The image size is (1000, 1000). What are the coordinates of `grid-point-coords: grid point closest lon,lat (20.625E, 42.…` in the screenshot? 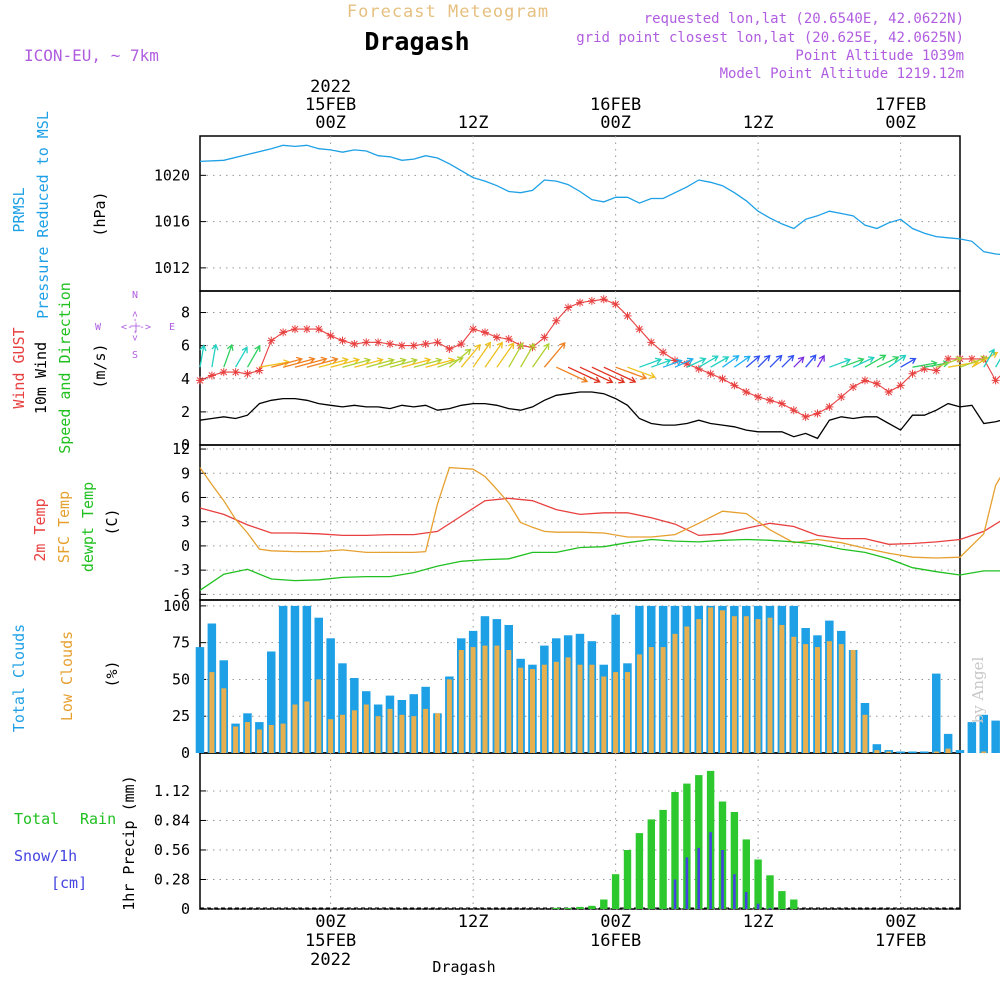 It's located at (770, 38).